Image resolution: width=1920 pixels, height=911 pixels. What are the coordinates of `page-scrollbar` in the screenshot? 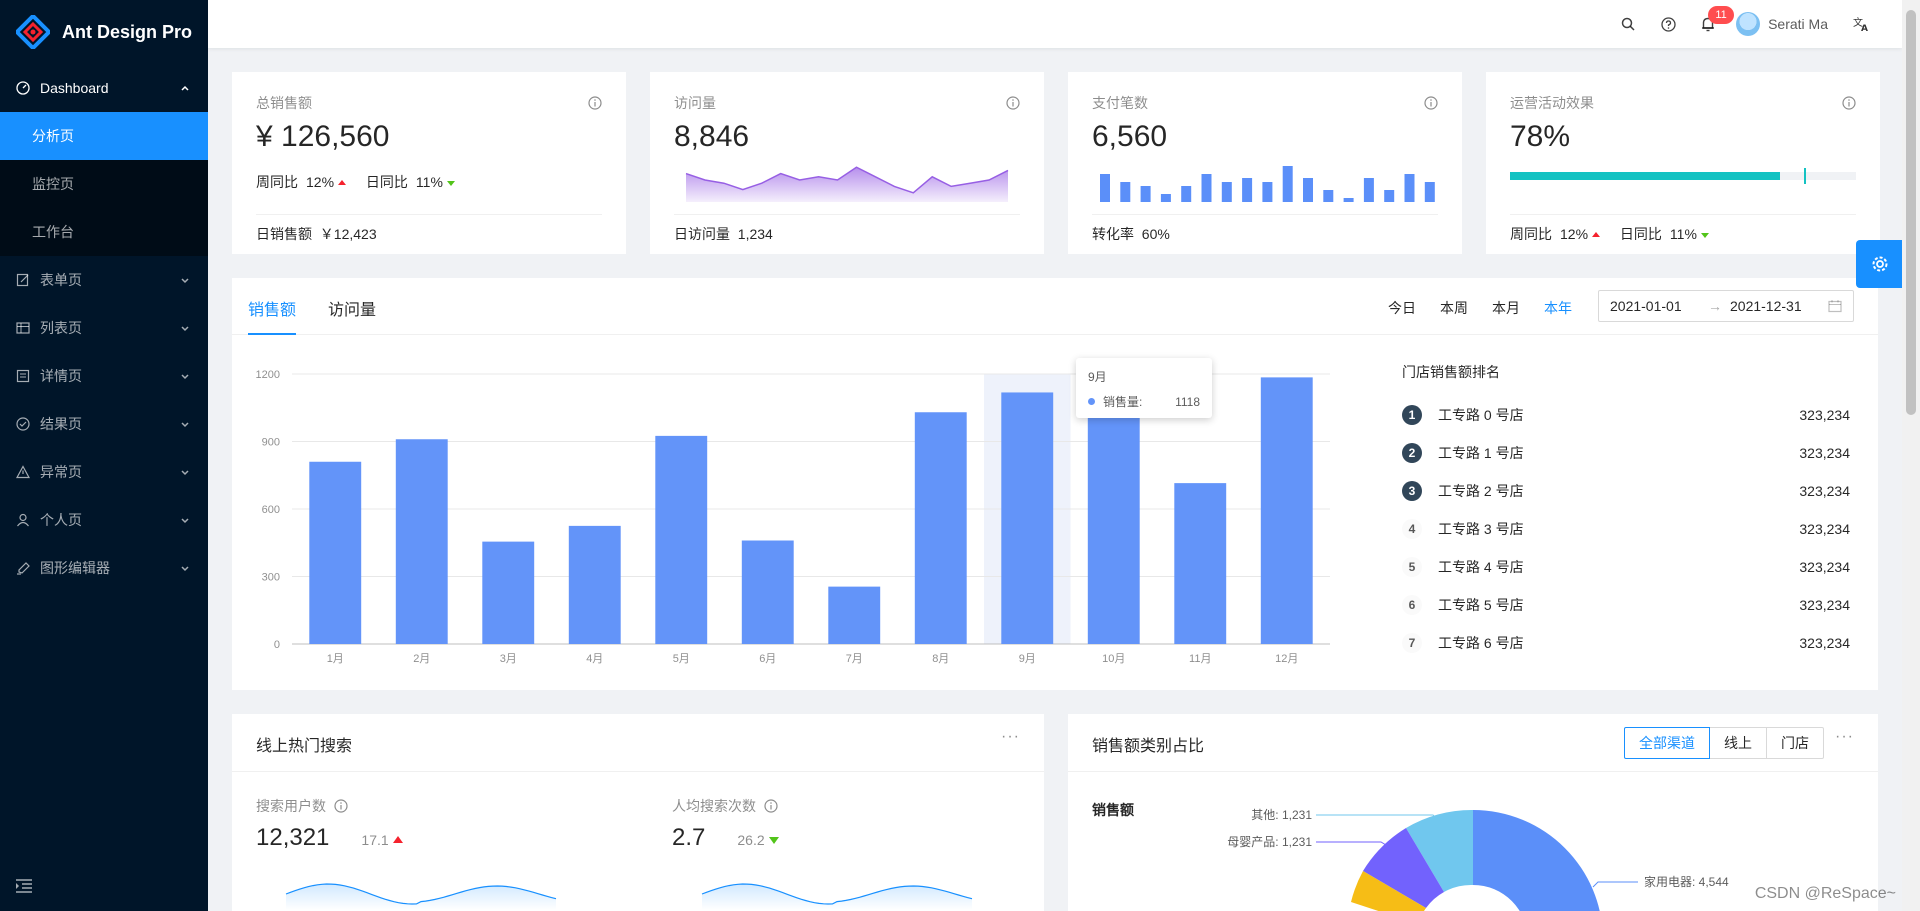 It's located at (1911, 455).